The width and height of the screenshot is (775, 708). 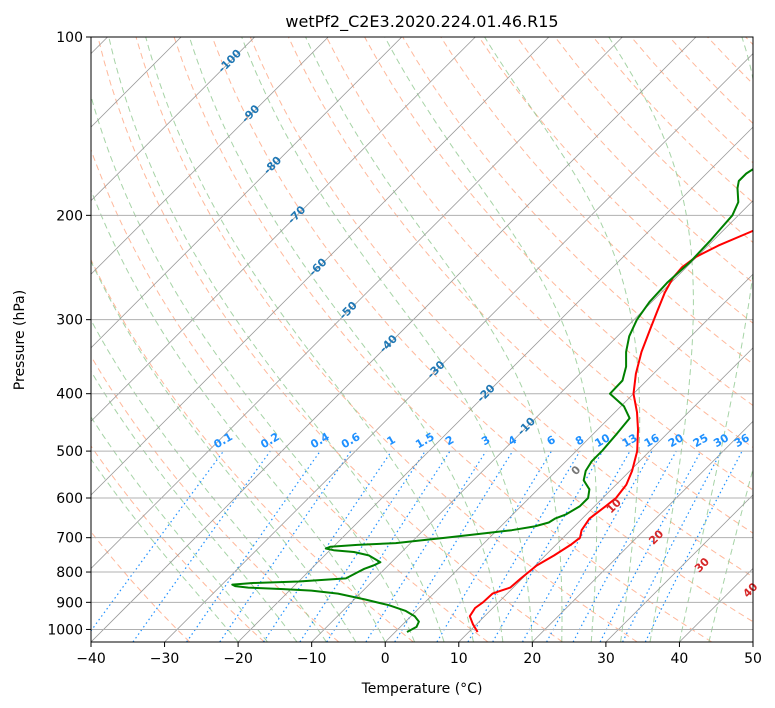 What do you see at coordinates (223, 440) in the screenshot?
I see `mixing-ratio-label: 0.1` at bounding box center [223, 440].